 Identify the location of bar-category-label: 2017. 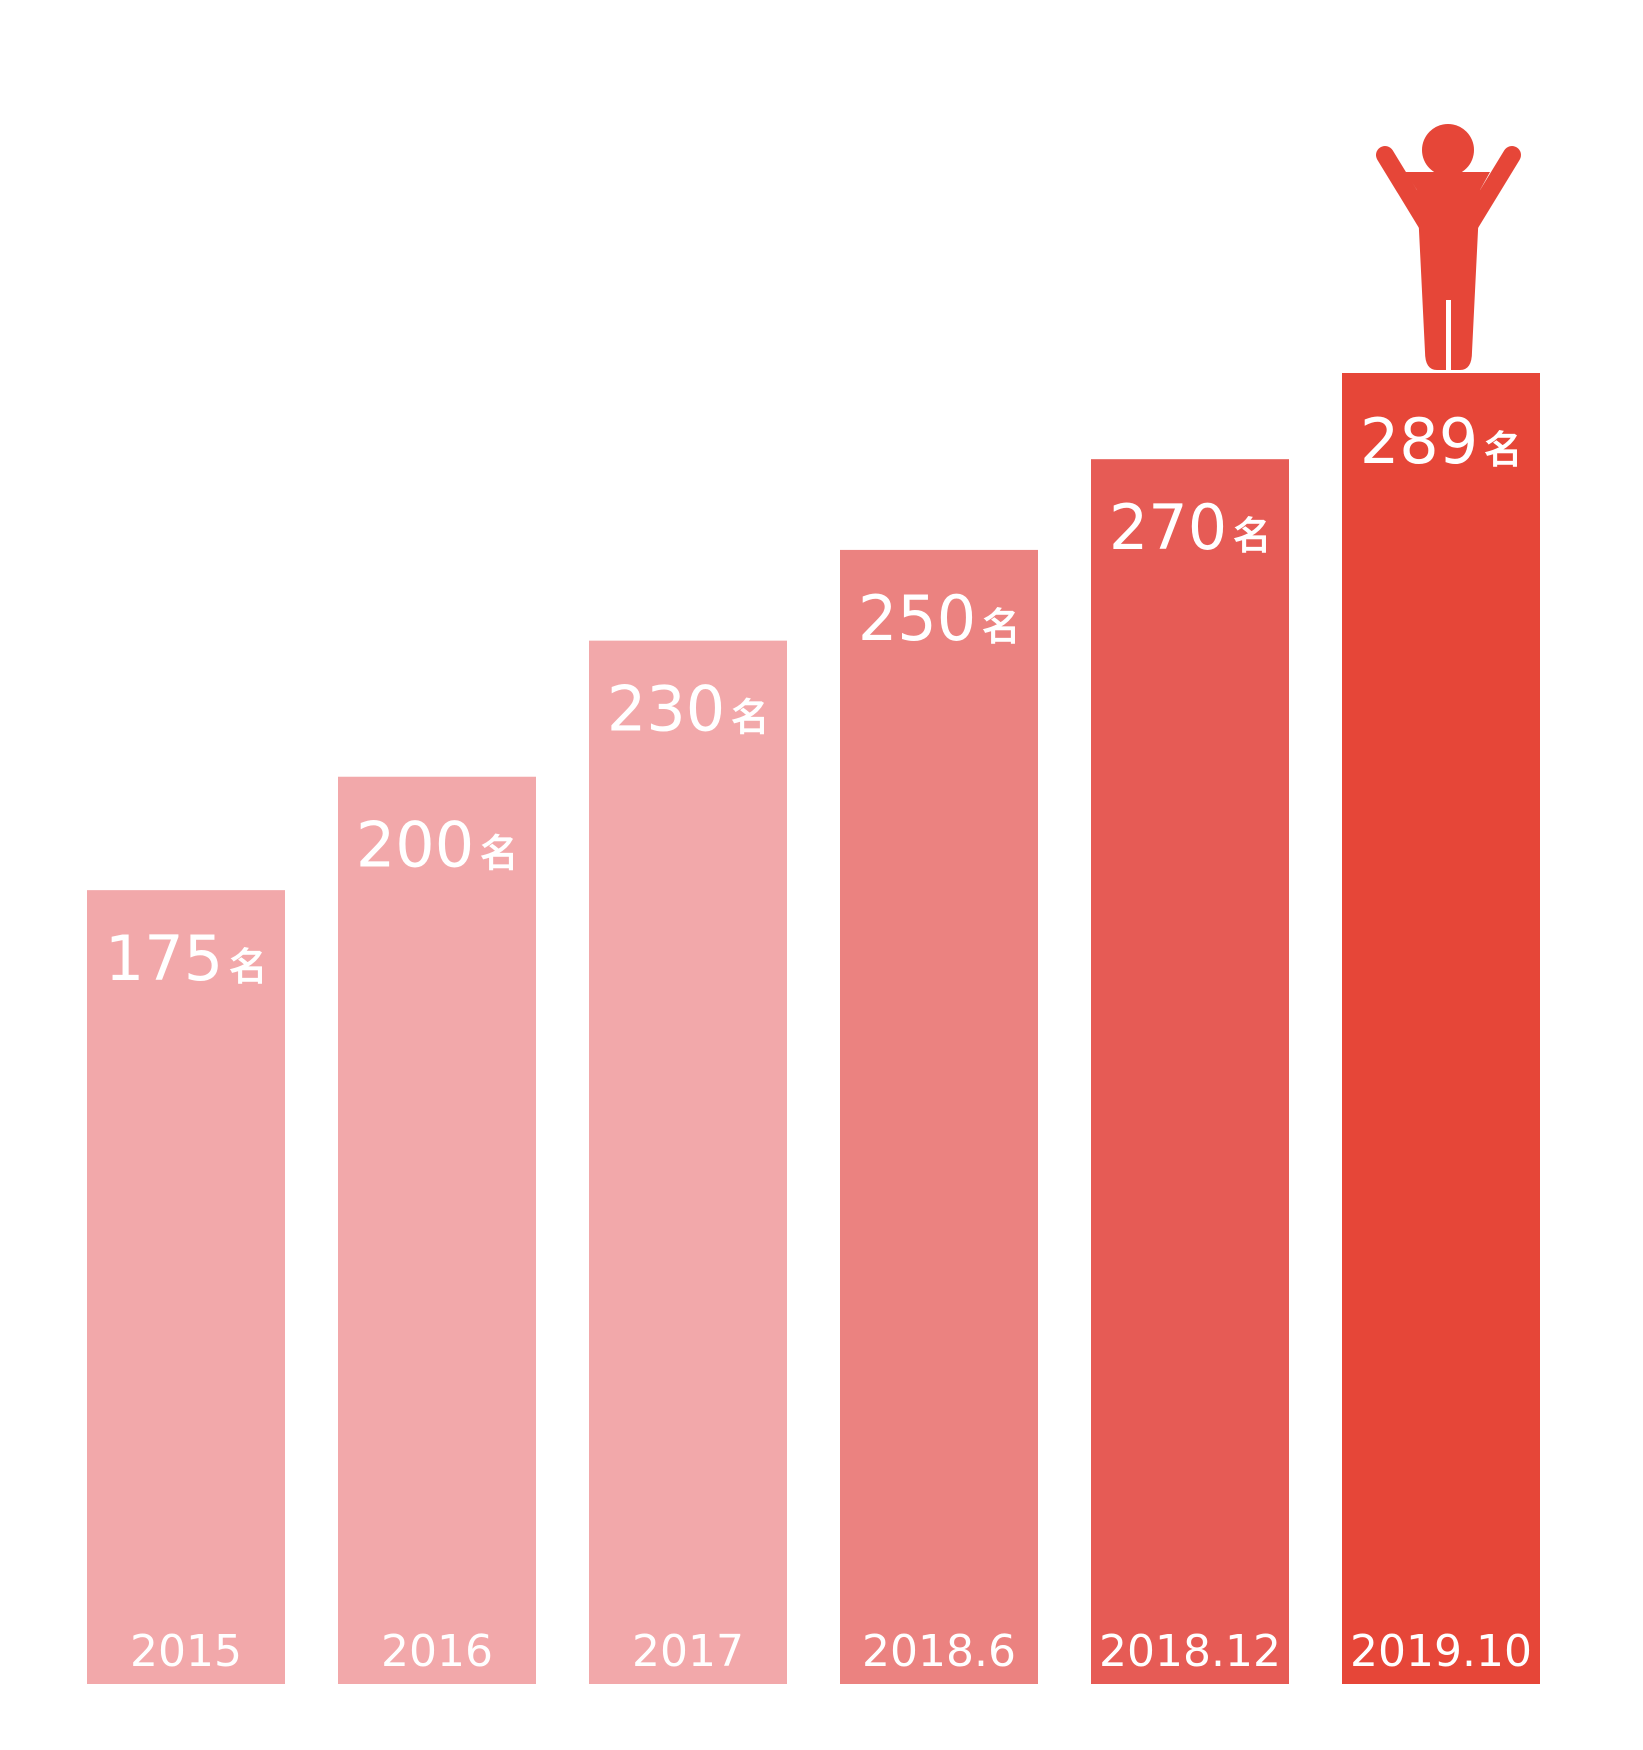
(688, 1651).